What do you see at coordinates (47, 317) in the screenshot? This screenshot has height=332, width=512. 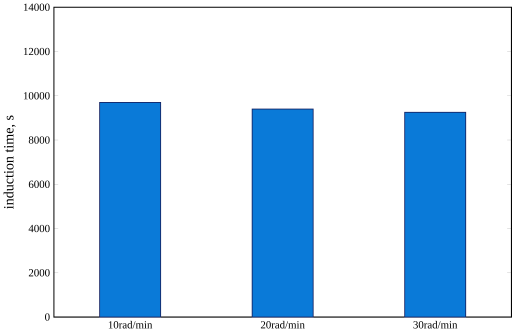 I see `y-tick-label: 0` at bounding box center [47, 317].